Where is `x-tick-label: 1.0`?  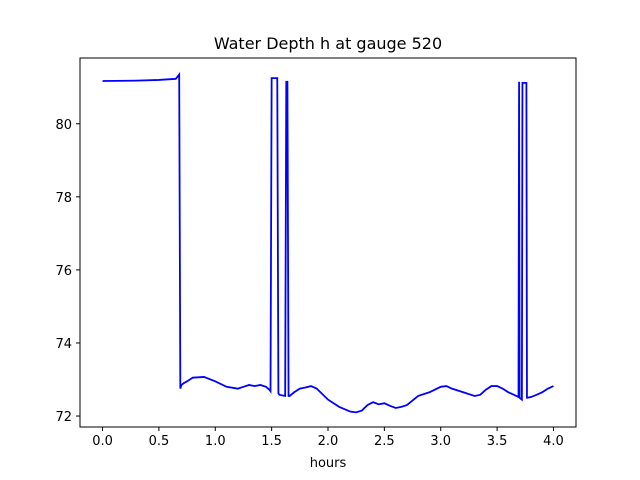 x-tick-label: 1.0 is located at coordinates (215, 441).